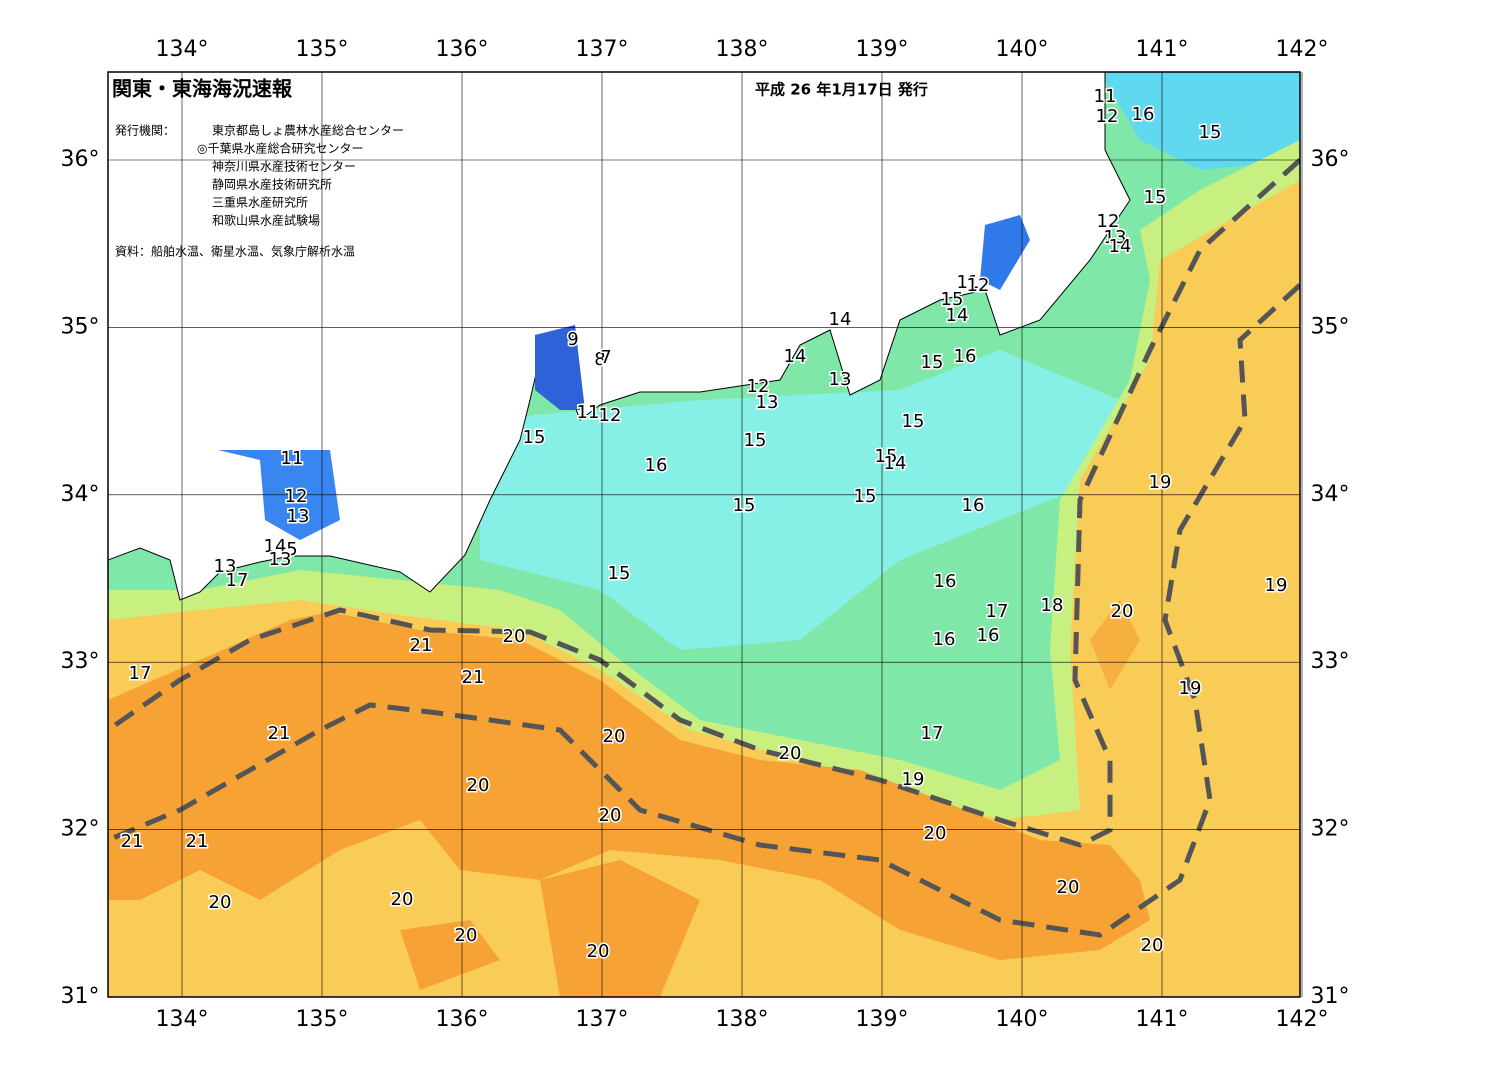 The height and width of the screenshot is (1068, 1503). I want to click on isotherm-label: 18, so click(1052, 605).